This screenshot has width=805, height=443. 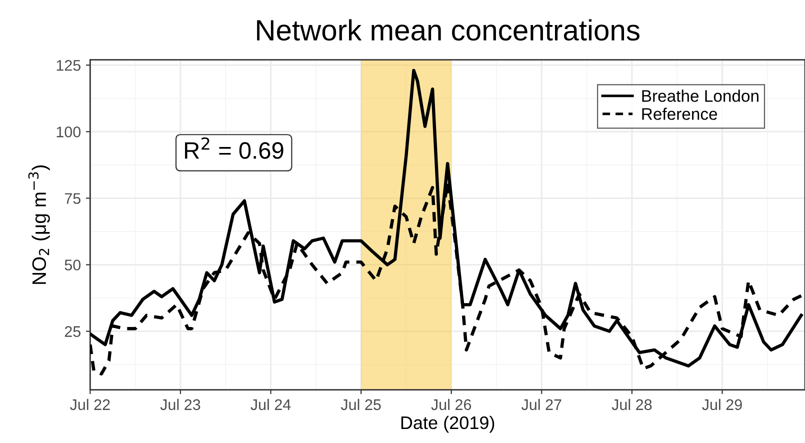 I want to click on y-tick-label: 100, so click(x=68, y=132).